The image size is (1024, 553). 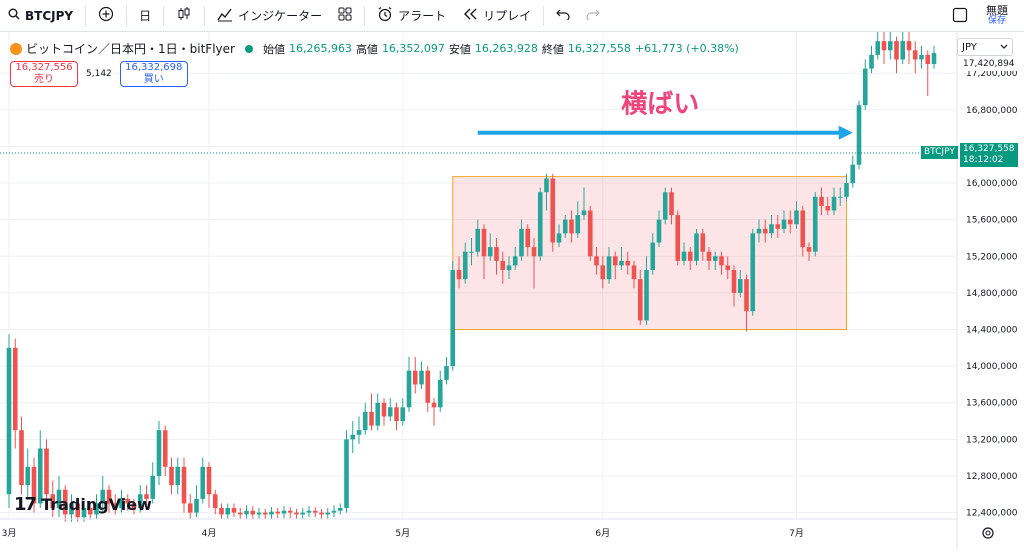 I want to click on indicators-button: インジケーター, so click(x=269, y=16).